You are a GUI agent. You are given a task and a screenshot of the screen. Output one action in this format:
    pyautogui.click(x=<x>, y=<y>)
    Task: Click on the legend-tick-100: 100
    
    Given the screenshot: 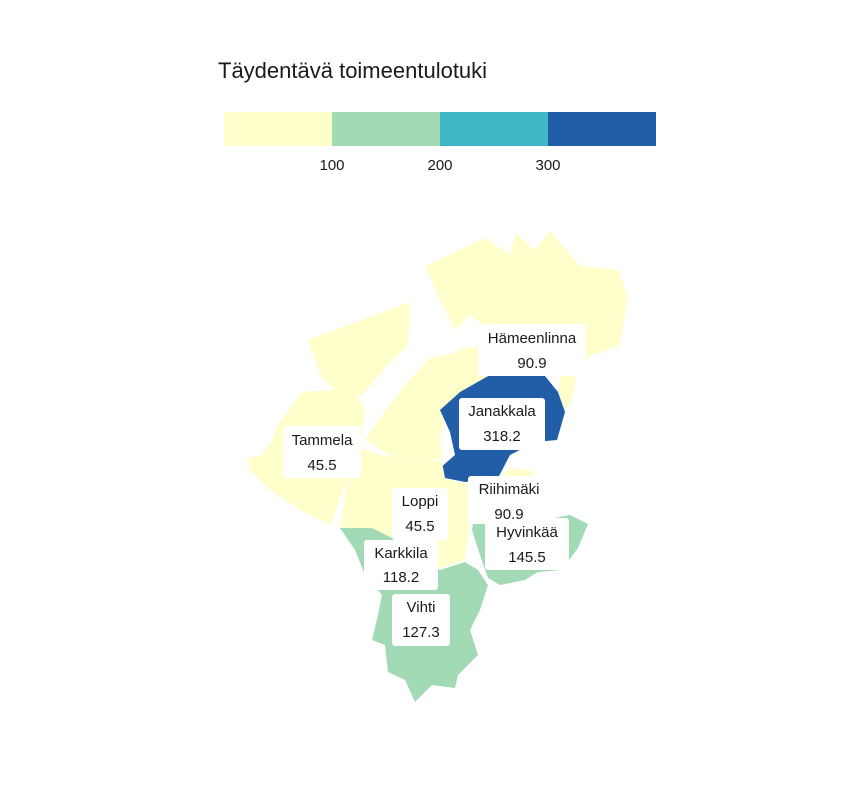 What is the action you would take?
    pyautogui.click(x=331, y=165)
    